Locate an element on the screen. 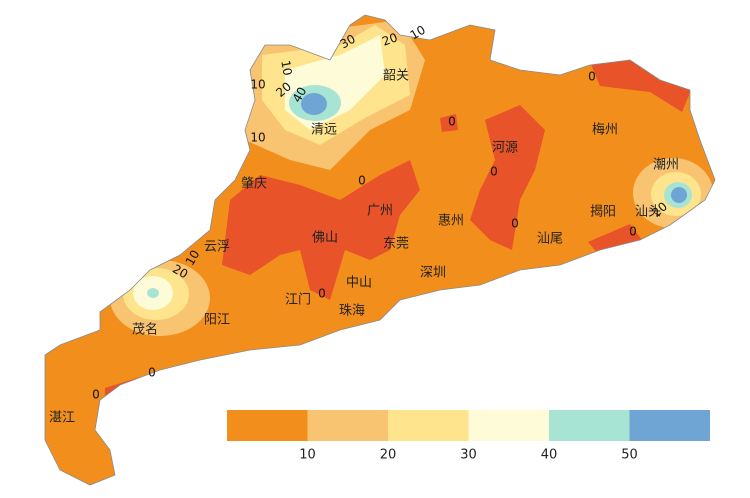 The image size is (750, 498). city-label: 湛江 is located at coordinates (62, 418).